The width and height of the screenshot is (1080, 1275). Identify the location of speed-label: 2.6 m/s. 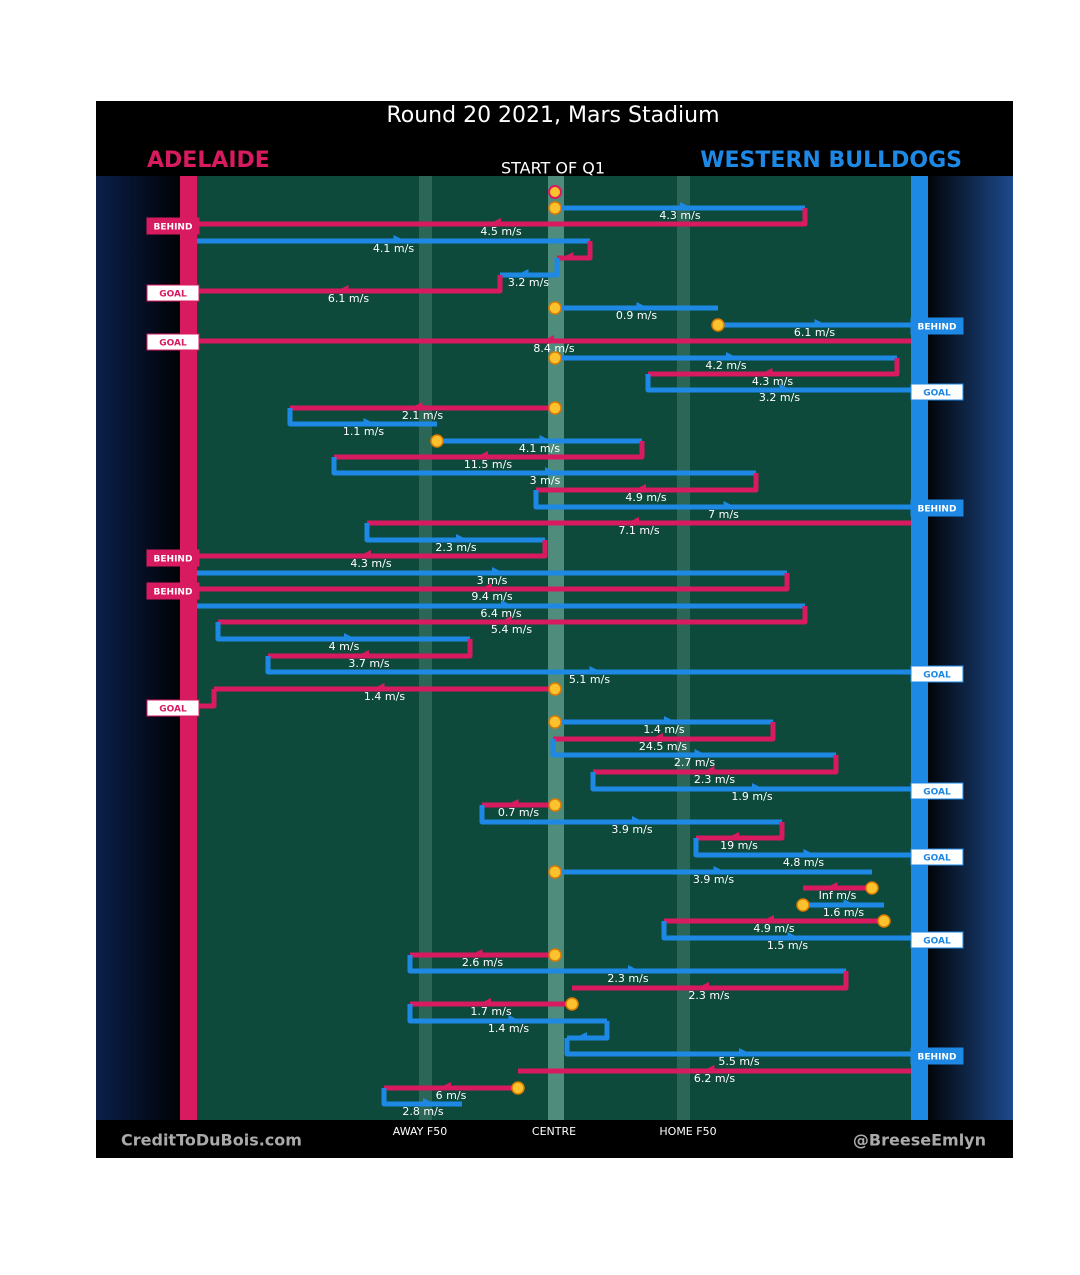
(482, 962).